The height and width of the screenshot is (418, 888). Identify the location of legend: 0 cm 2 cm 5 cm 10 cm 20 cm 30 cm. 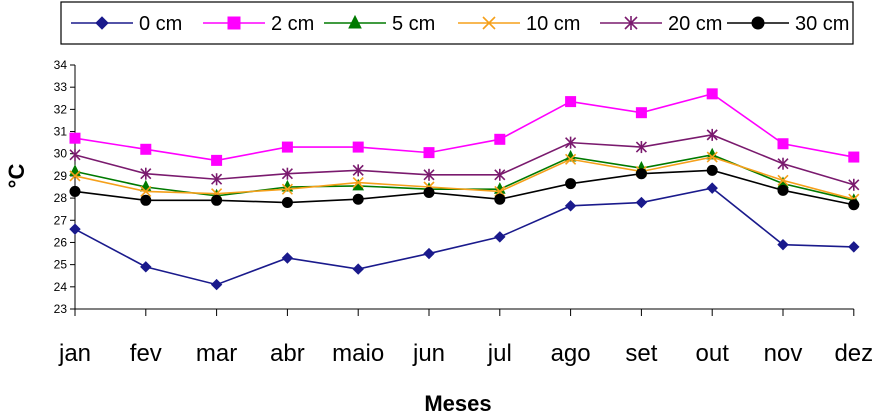
(457, 23).